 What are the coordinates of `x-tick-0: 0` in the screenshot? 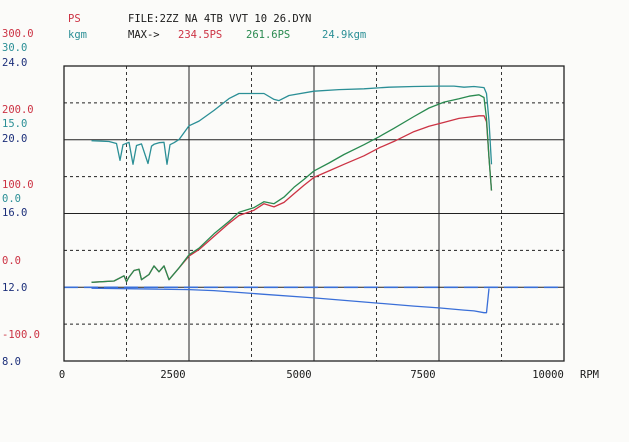 It's located at (62, 375).